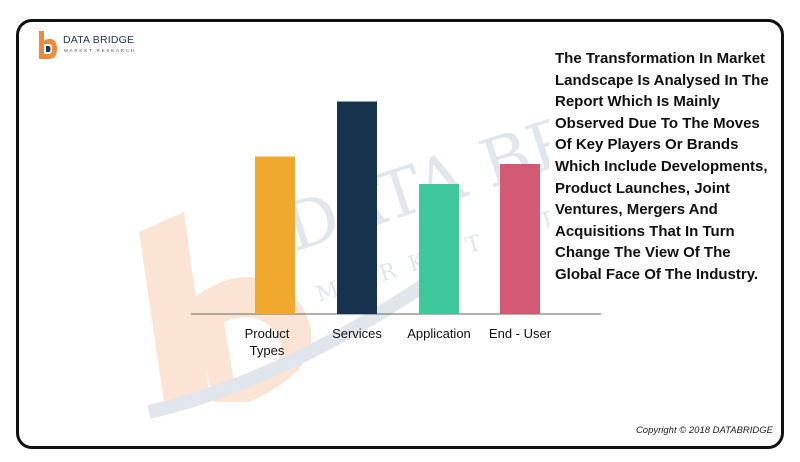 The image size is (800, 462). What do you see at coordinates (439, 333) in the screenshot?
I see `x-tick-label-2: Application` at bounding box center [439, 333].